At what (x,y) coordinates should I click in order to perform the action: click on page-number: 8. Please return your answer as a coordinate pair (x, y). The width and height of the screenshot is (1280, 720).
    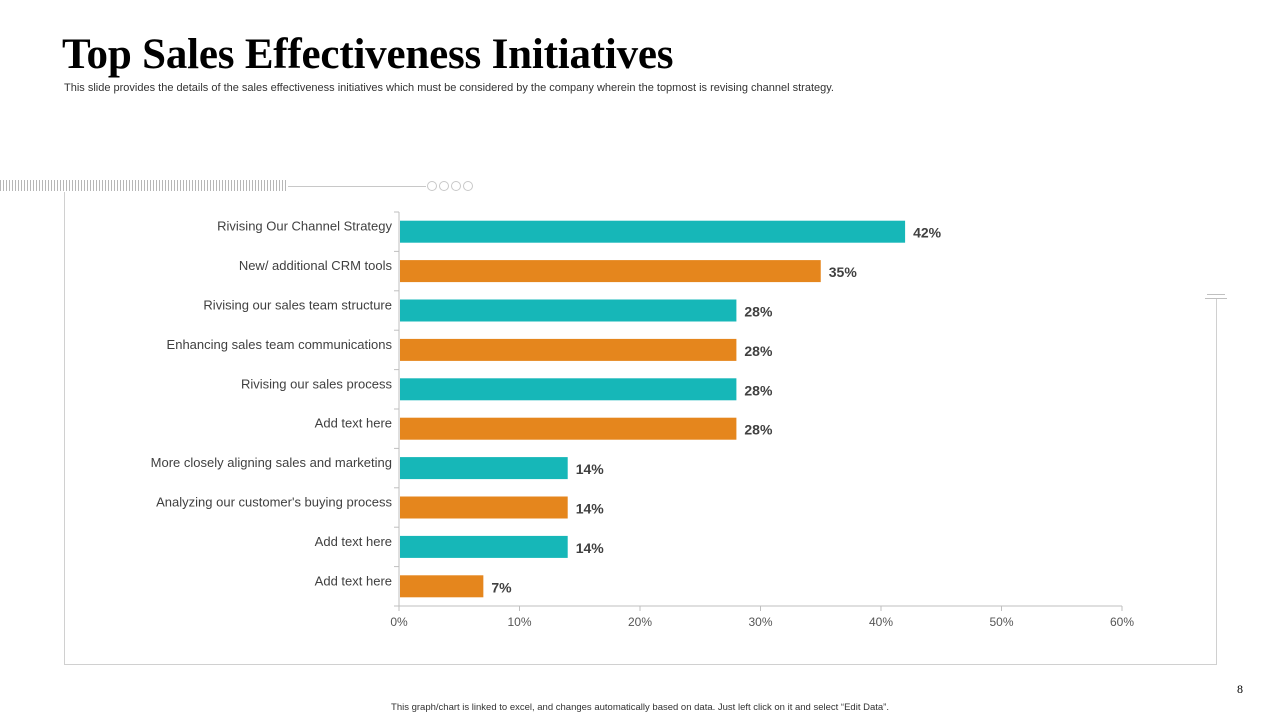
    Looking at the image, I should click on (1240, 689).